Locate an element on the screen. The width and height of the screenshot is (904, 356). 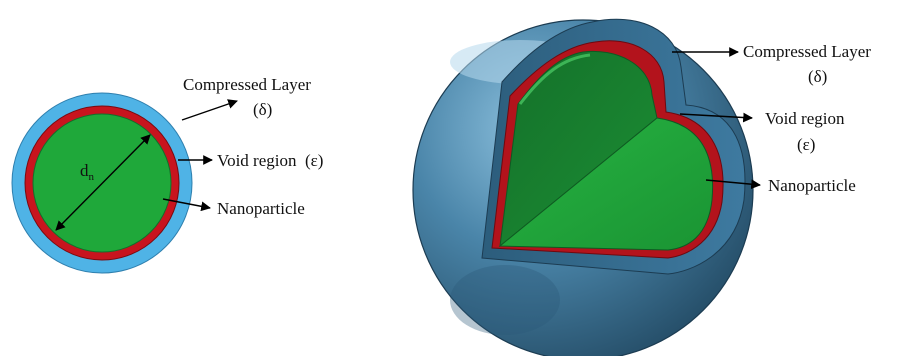
shell-shadow is located at coordinates (505, 300).